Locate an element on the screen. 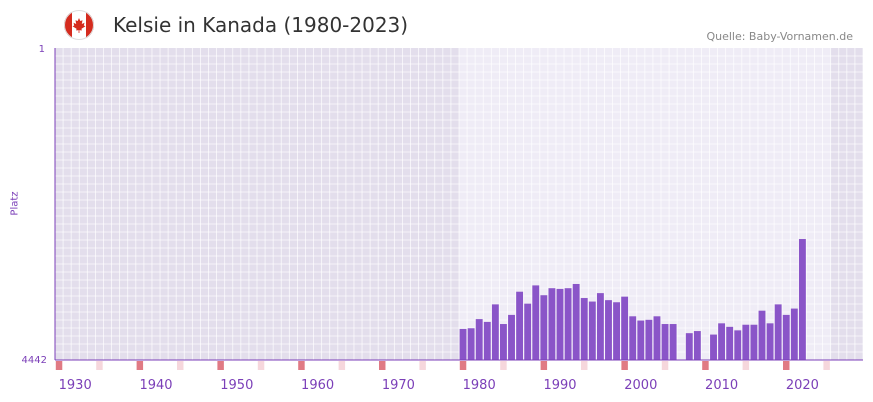  x-tick-label: 2000 is located at coordinates (640, 385).